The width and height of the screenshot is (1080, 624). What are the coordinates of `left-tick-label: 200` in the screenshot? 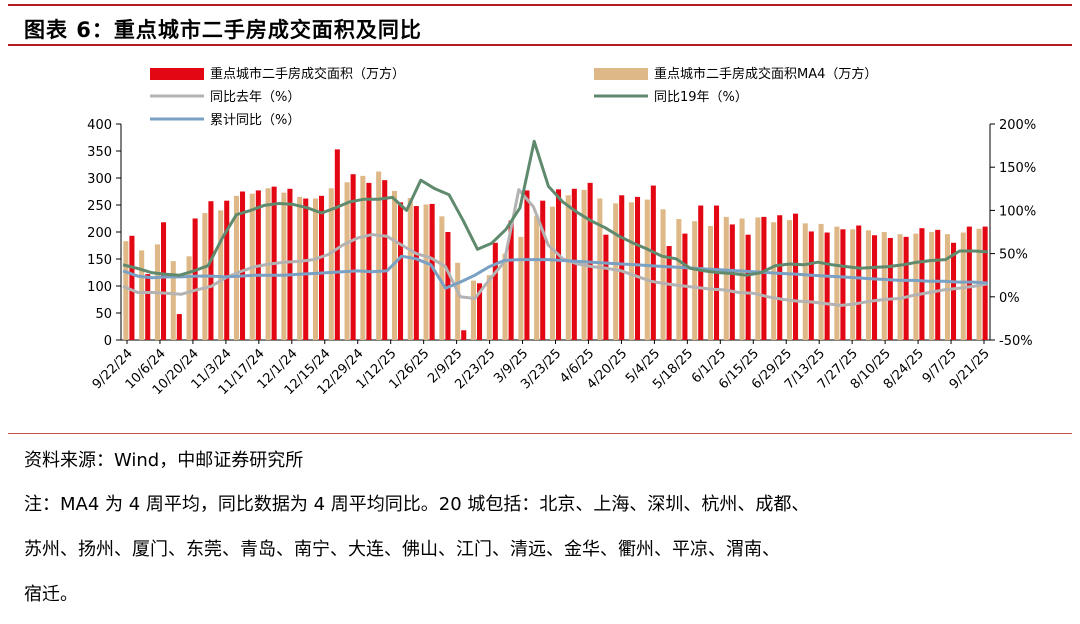 It's located at (99, 233).